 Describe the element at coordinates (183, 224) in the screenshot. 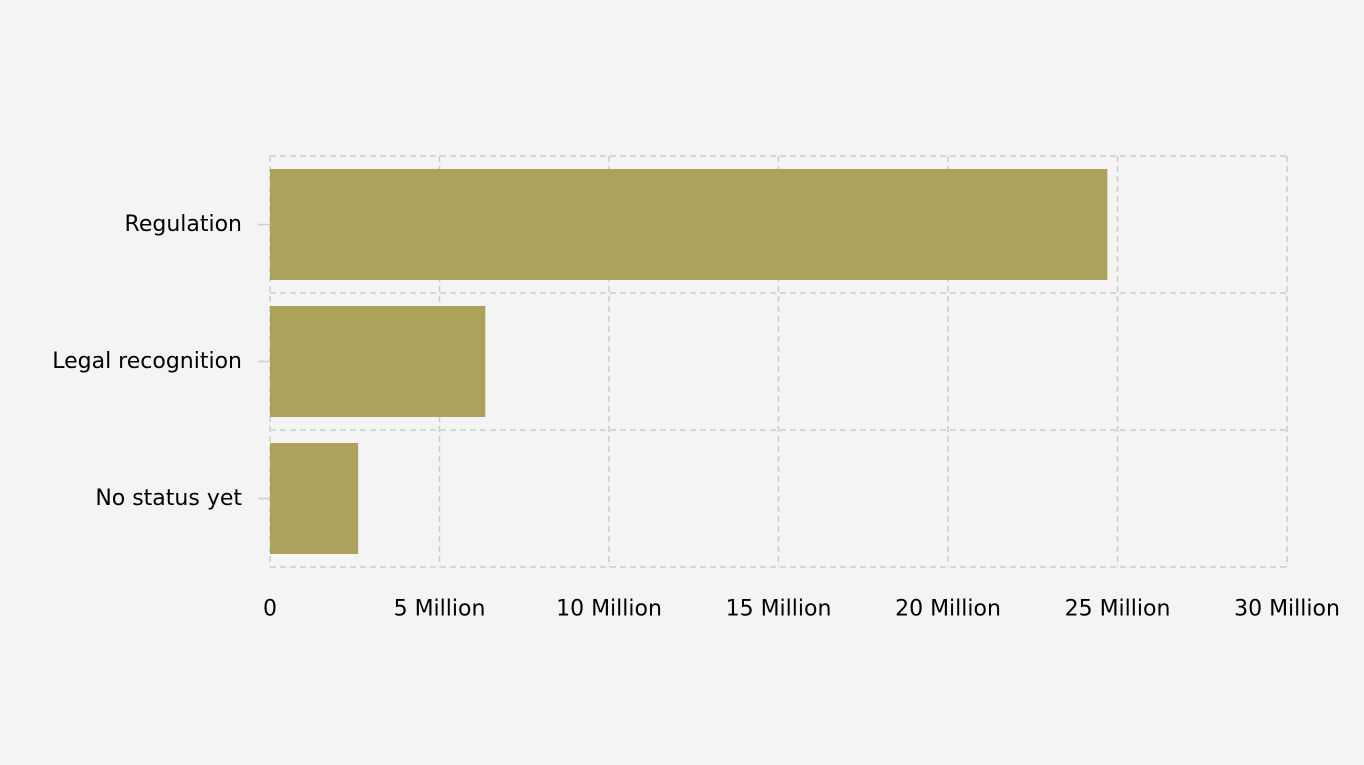

I see `y-tick-label: Regulation` at that location.